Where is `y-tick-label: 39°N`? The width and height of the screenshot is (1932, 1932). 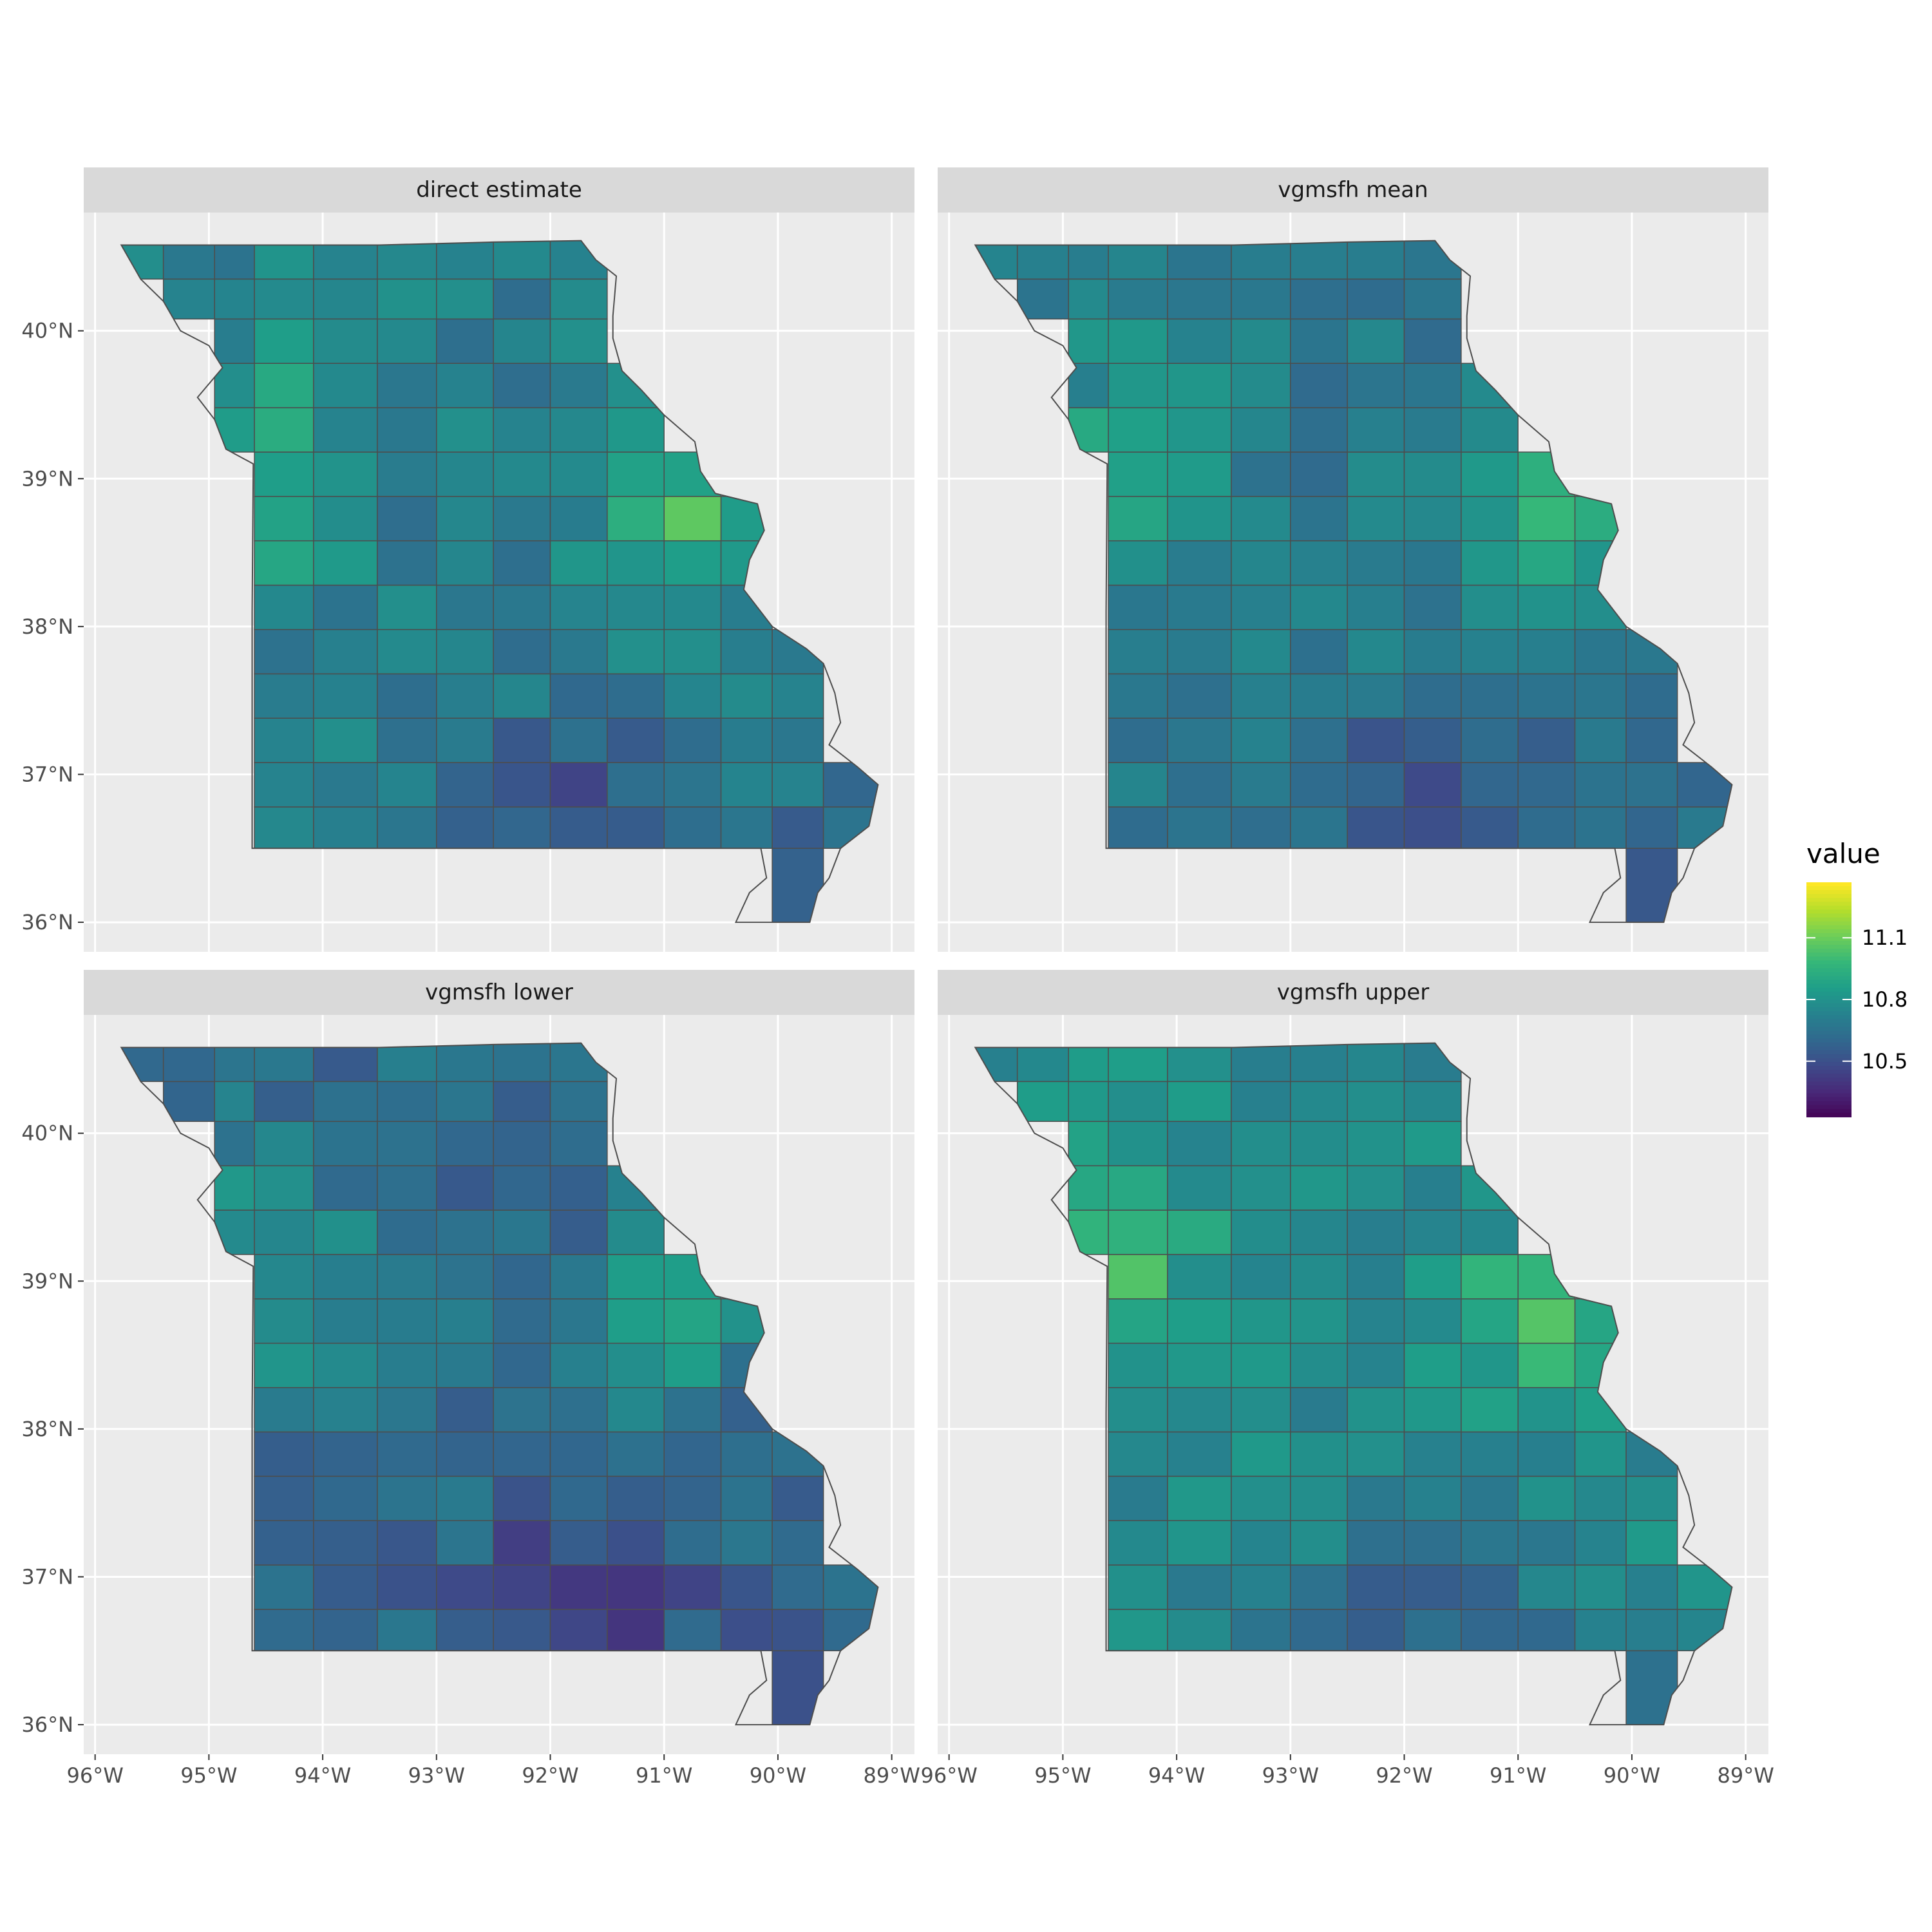 y-tick-label: 39°N is located at coordinates (47, 1281).